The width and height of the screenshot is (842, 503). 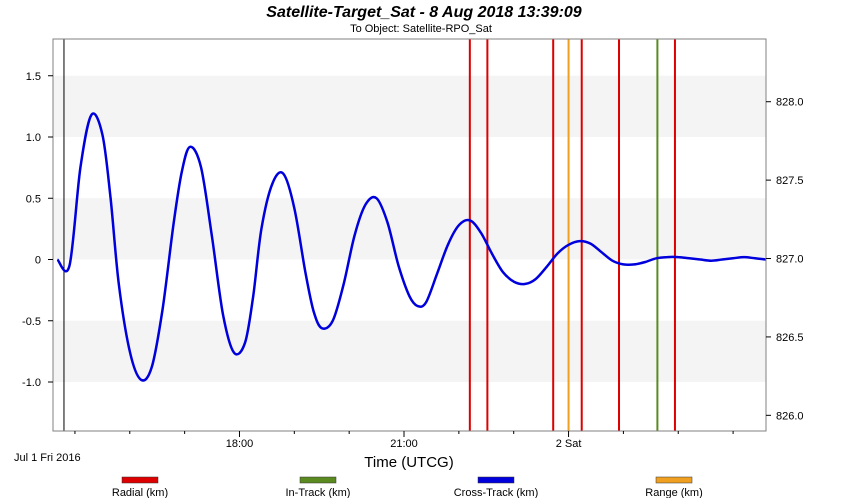 What do you see at coordinates (496, 492) in the screenshot?
I see `legend-label: Cross-Track (km)` at bounding box center [496, 492].